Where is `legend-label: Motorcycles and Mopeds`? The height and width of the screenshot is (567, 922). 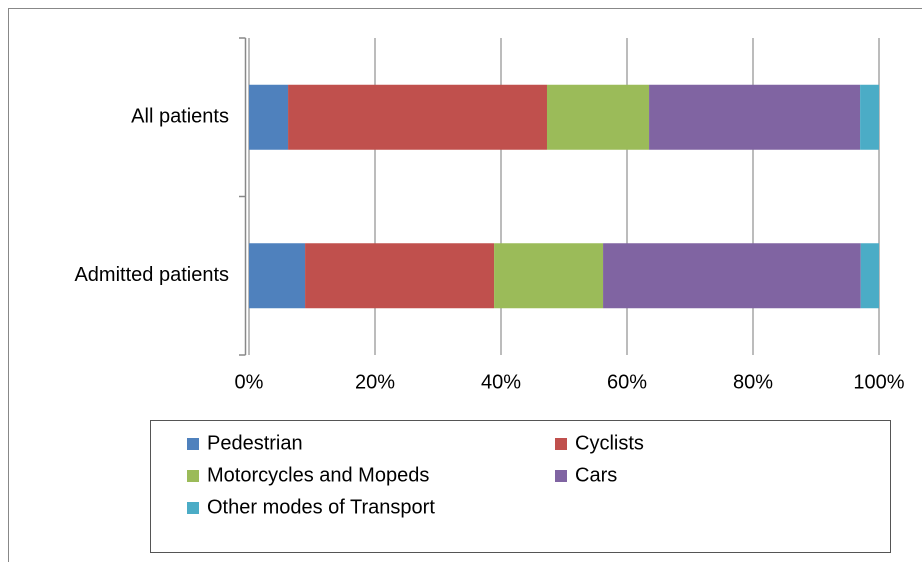 legend-label: Motorcycles and Mopeds is located at coordinates (318, 475).